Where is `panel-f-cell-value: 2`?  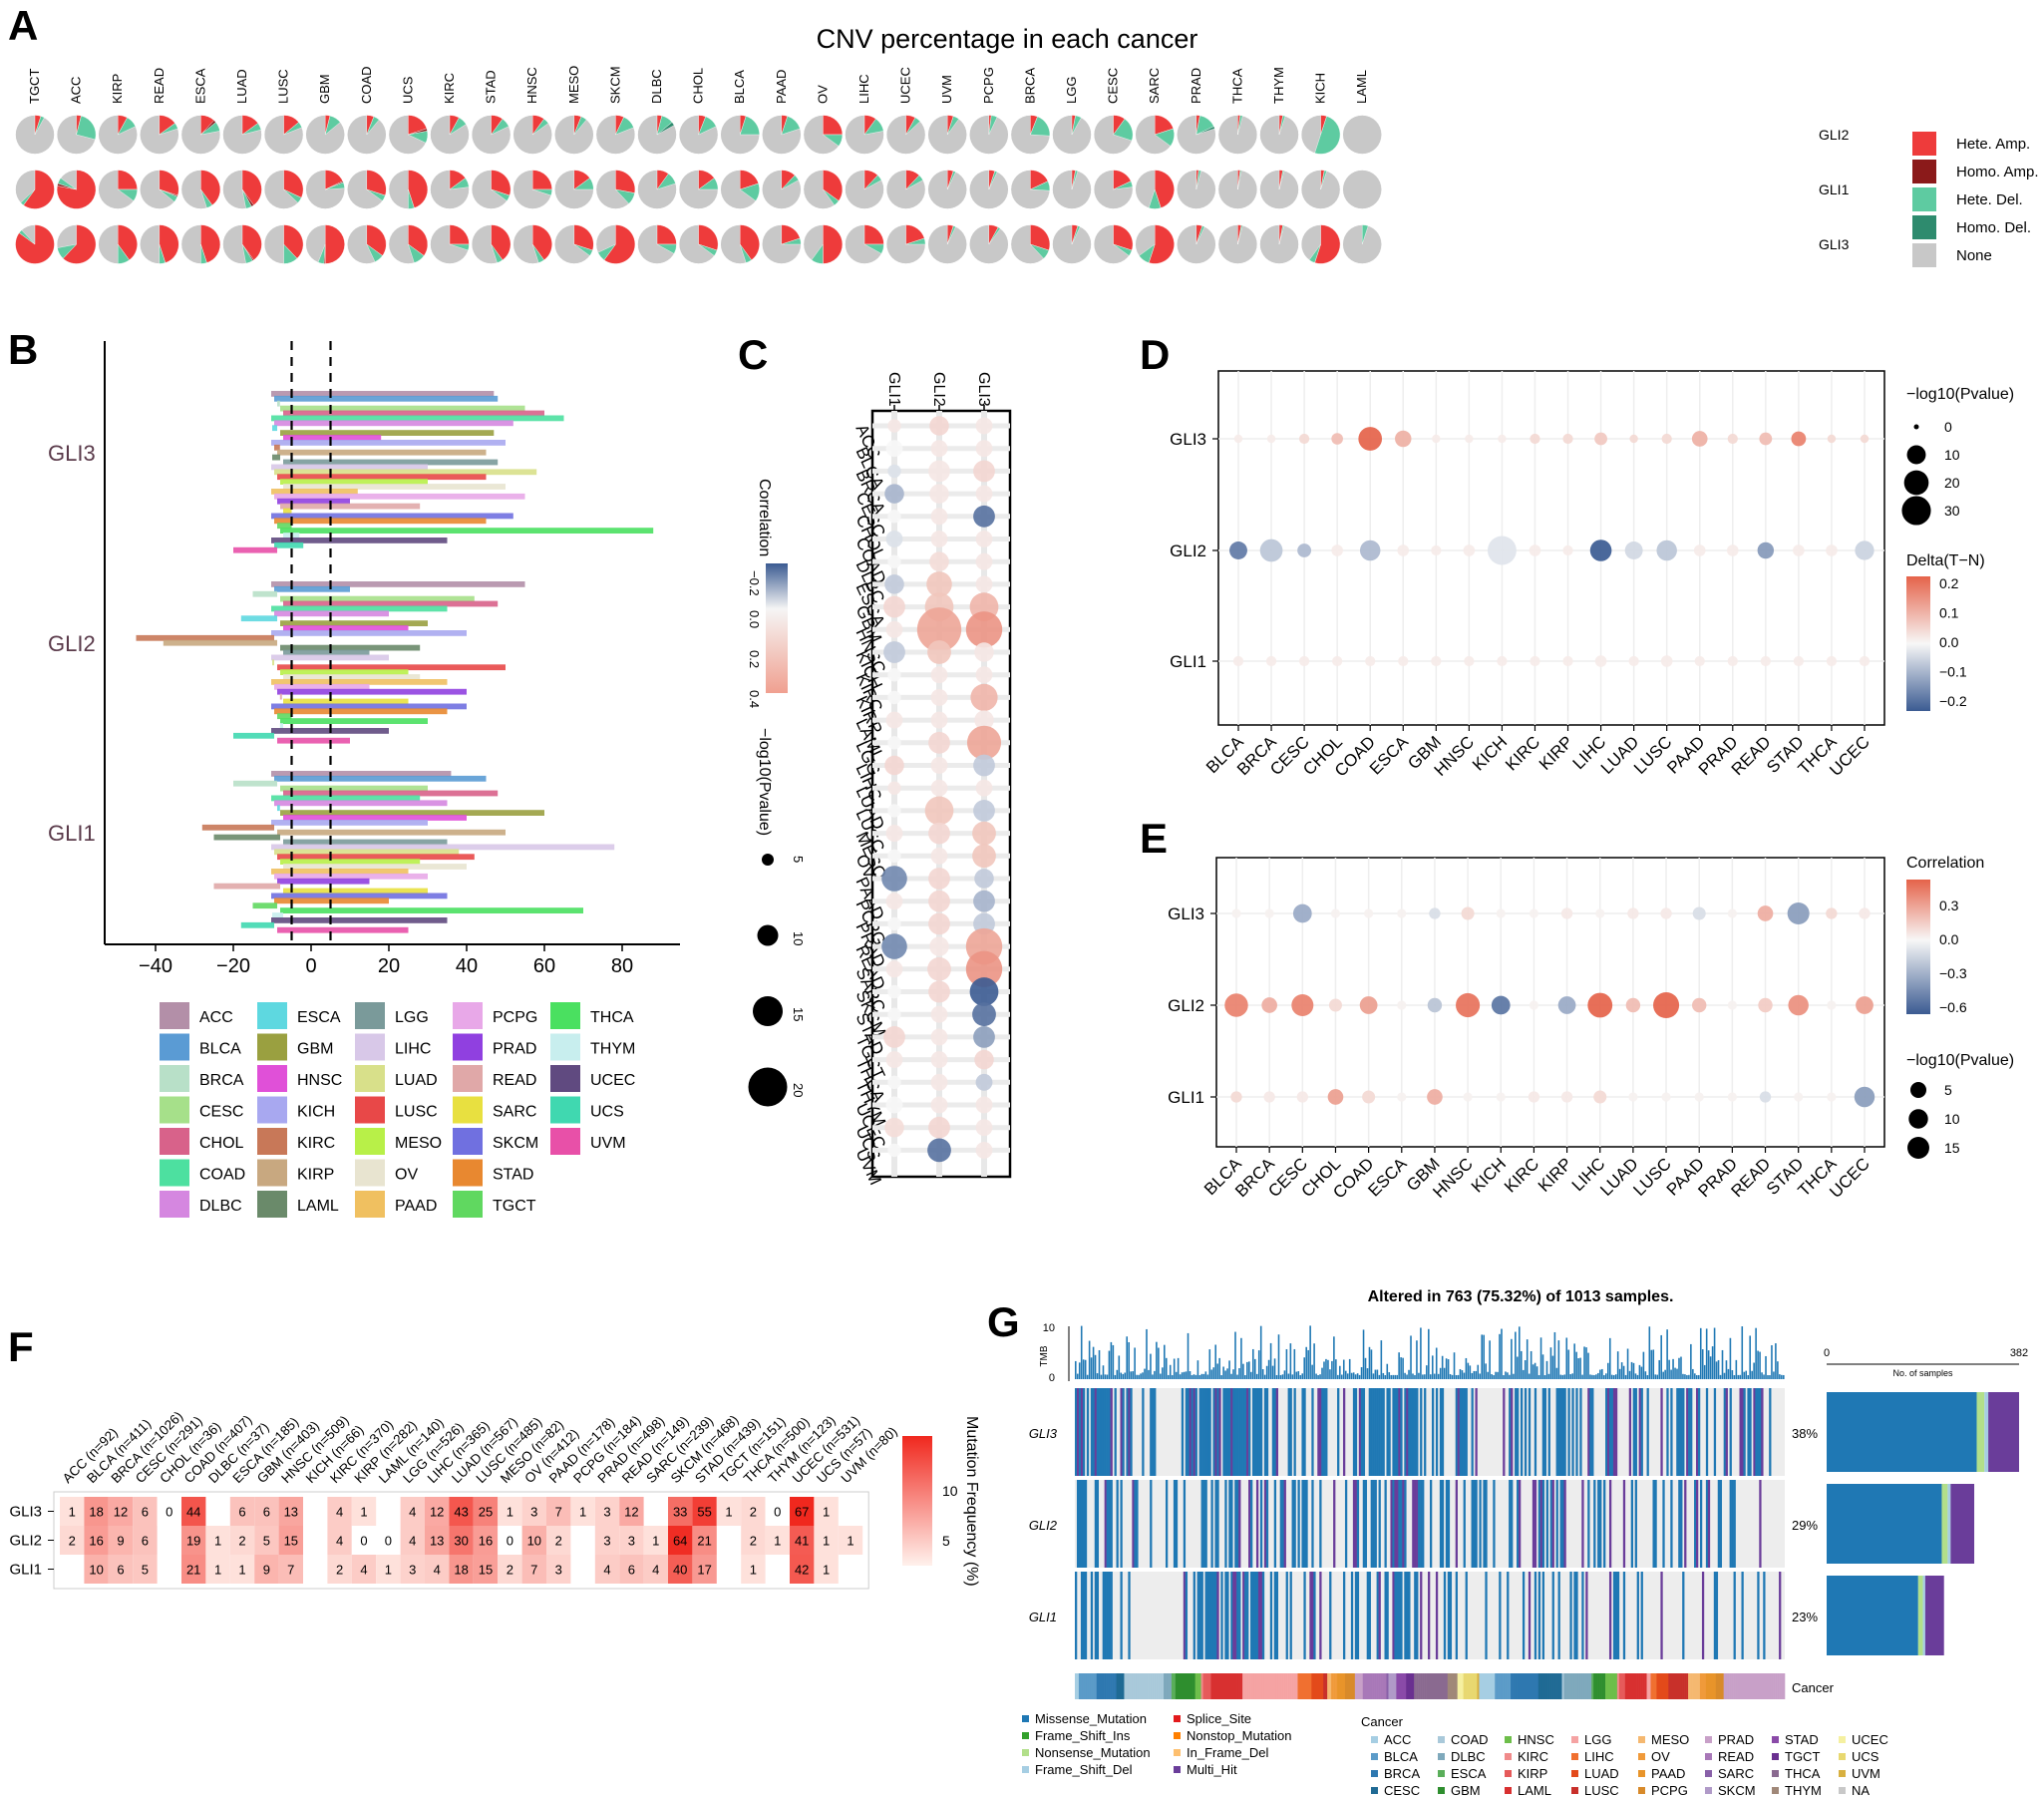 panel-f-cell-value: 2 is located at coordinates (558, 1541).